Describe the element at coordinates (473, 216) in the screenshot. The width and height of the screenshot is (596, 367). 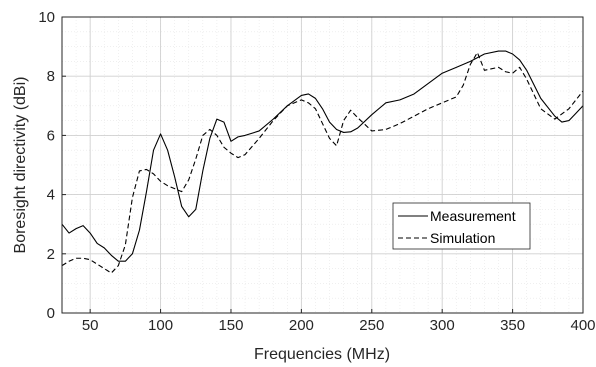
I see `legend-measurement-label: Measurement` at that location.